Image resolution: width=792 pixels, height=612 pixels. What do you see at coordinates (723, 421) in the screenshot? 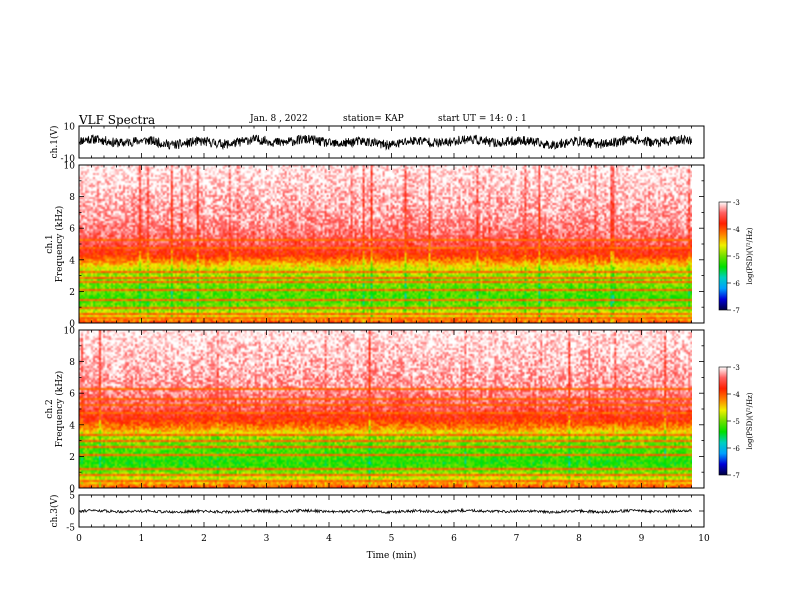
I see `ch2-colorbar-bar` at bounding box center [723, 421].